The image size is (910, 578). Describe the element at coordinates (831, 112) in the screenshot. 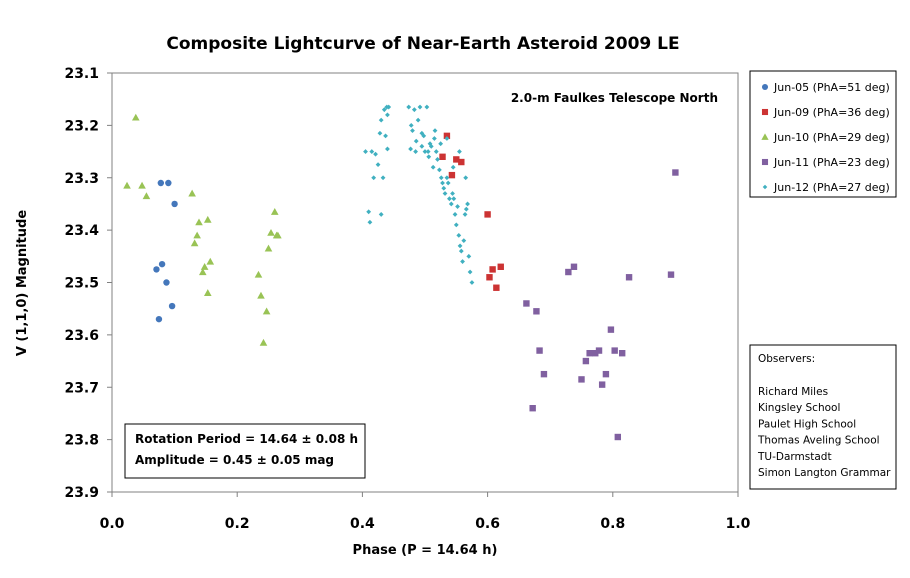

I see `legend-entry: Jun-09 (PhA=36 deg)` at that location.